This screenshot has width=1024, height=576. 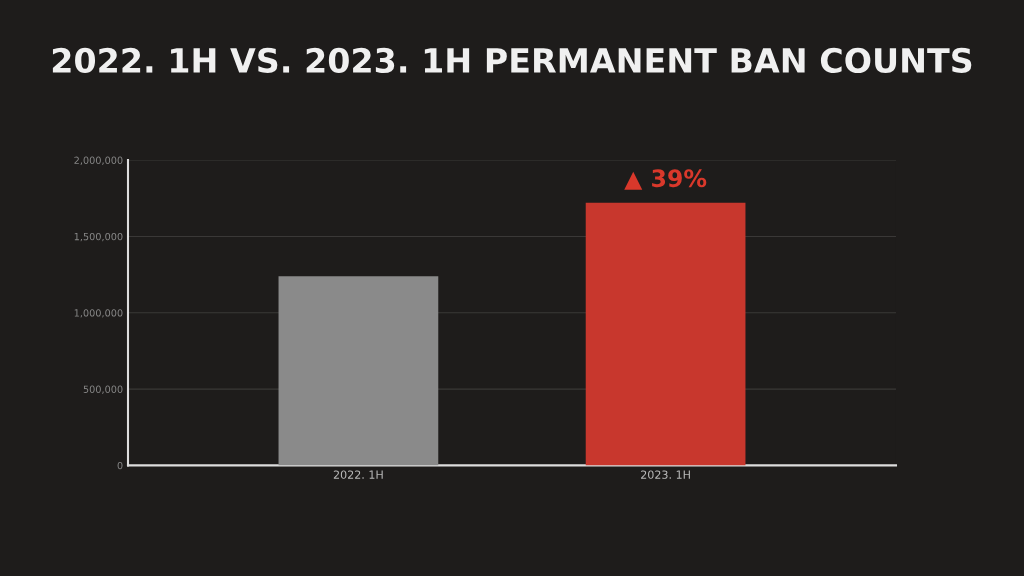 I want to click on y-tick-label: 2,000,000, so click(x=98, y=160).